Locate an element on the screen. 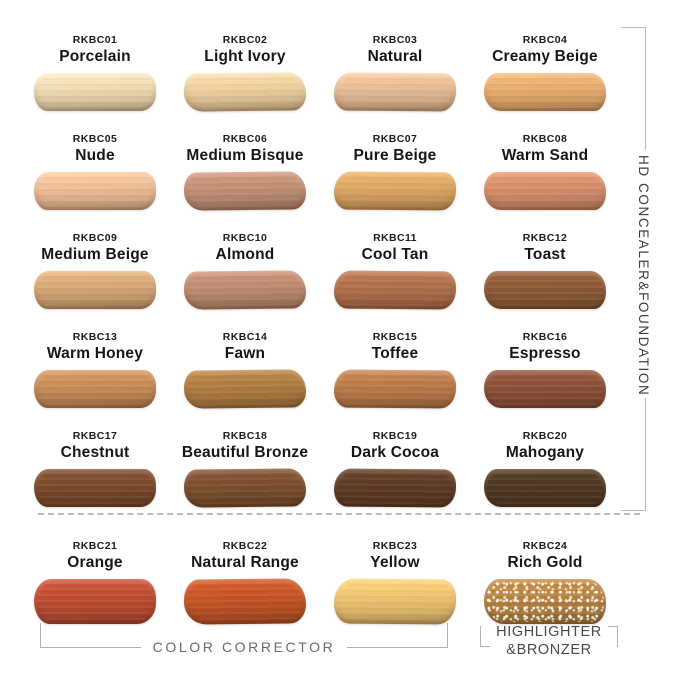 This screenshot has height=679, width=679. swatch-name: Toast is located at coordinates (545, 255).